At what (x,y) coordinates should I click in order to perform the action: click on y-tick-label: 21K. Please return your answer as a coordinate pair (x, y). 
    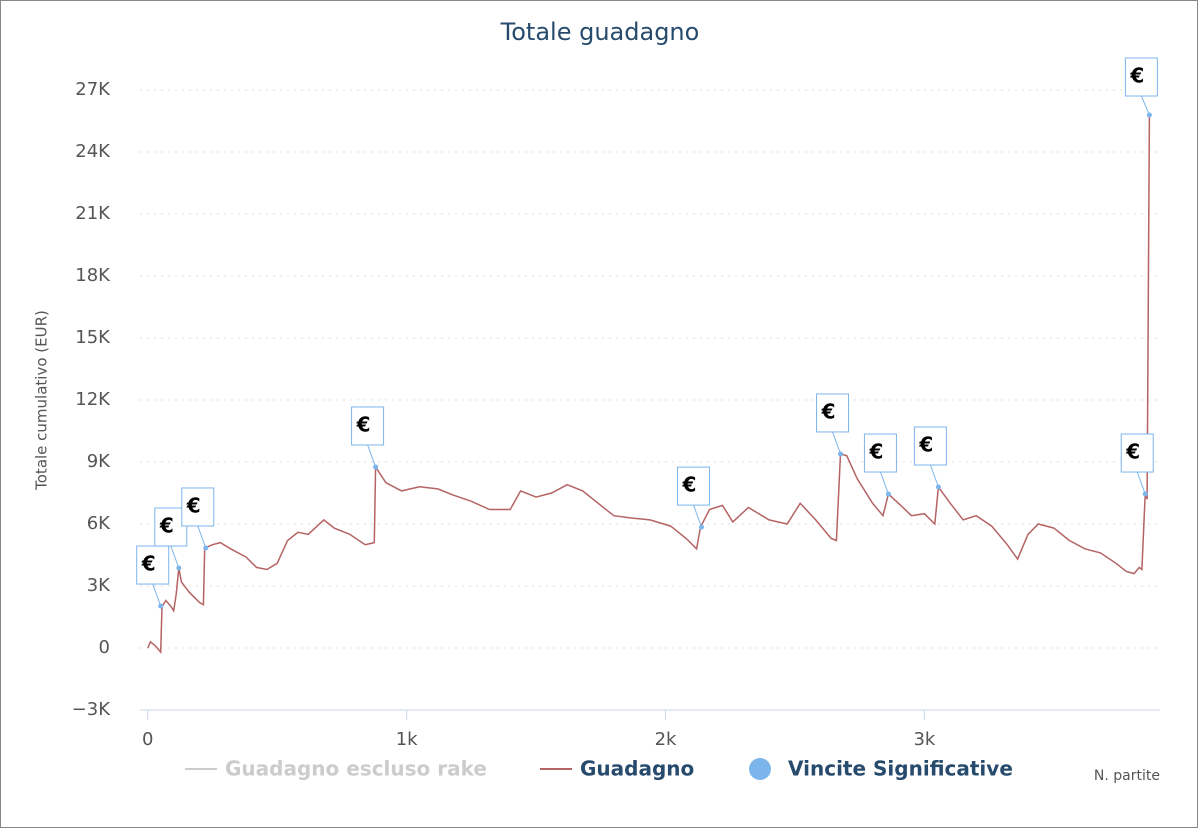
    Looking at the image, I should click on (93, 213).